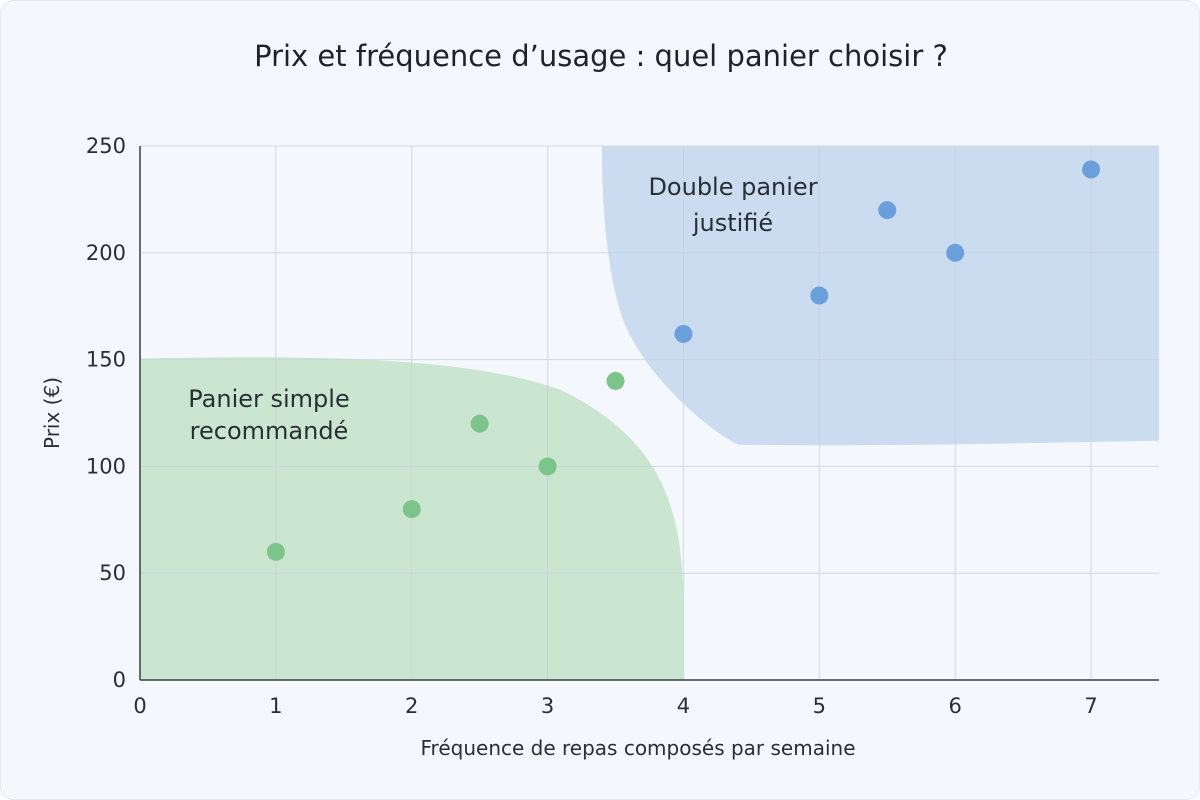 This screenshot has height=800, width=1200. What do you see at coordinates (275, 706) in the screenshot?
I see `x-tick-label: 1` at bounding box center [275, 706].